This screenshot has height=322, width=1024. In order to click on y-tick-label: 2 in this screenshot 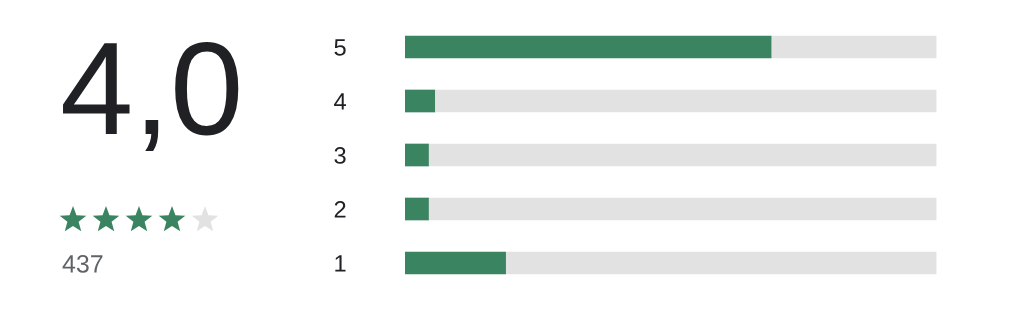, I will do `click(340, 209)`.